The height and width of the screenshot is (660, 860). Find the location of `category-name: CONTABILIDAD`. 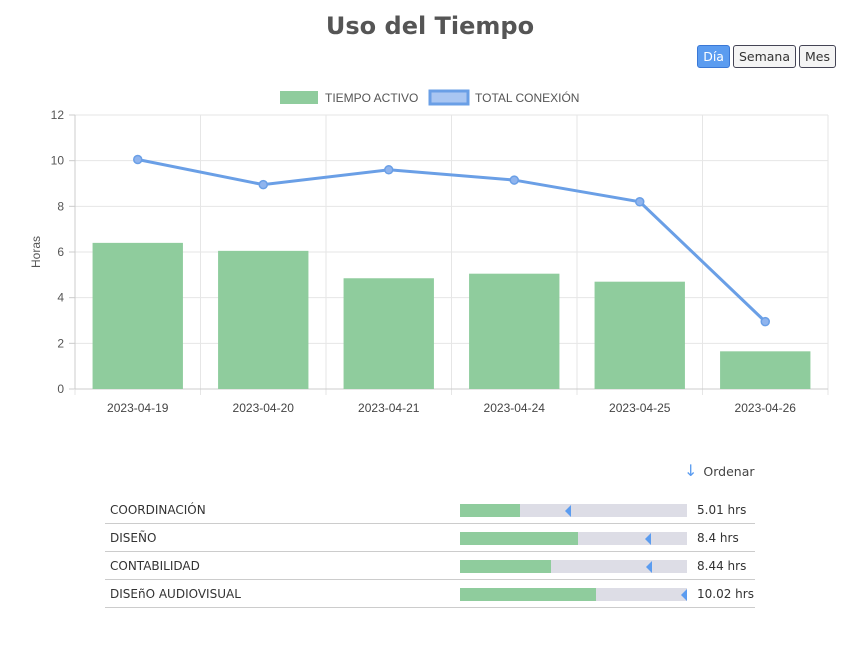

category-name: CONTABILIDAD is located at coordinates (155, 566).